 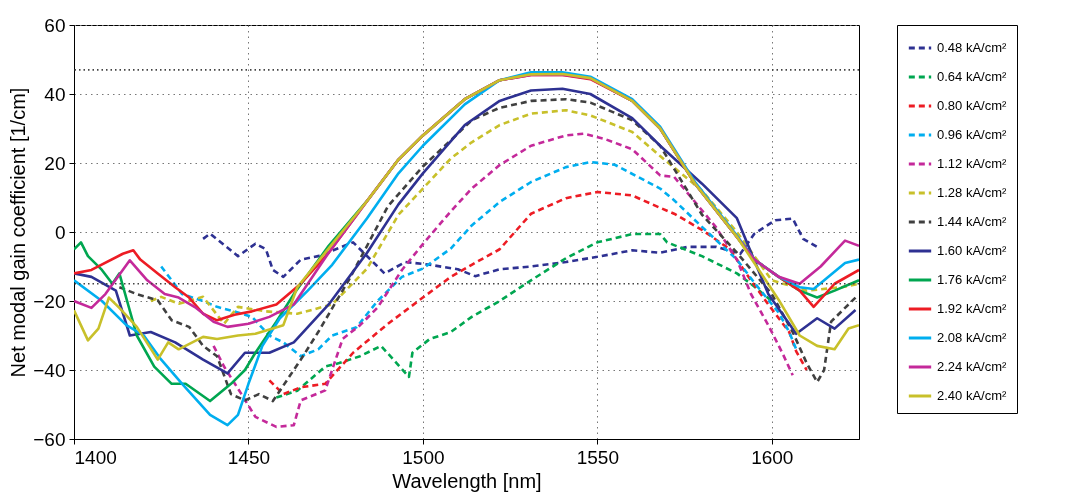 I want to click on y-tick-label: 40, so click(x=55, y=94).